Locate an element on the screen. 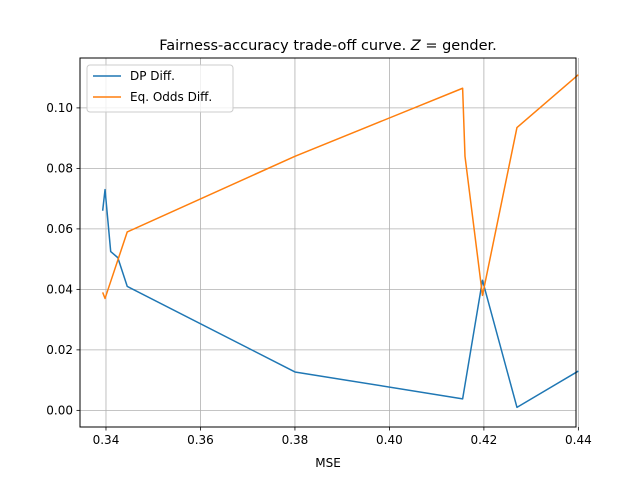  y-tick-label: 0.06 is located at coordinates (59, 229).